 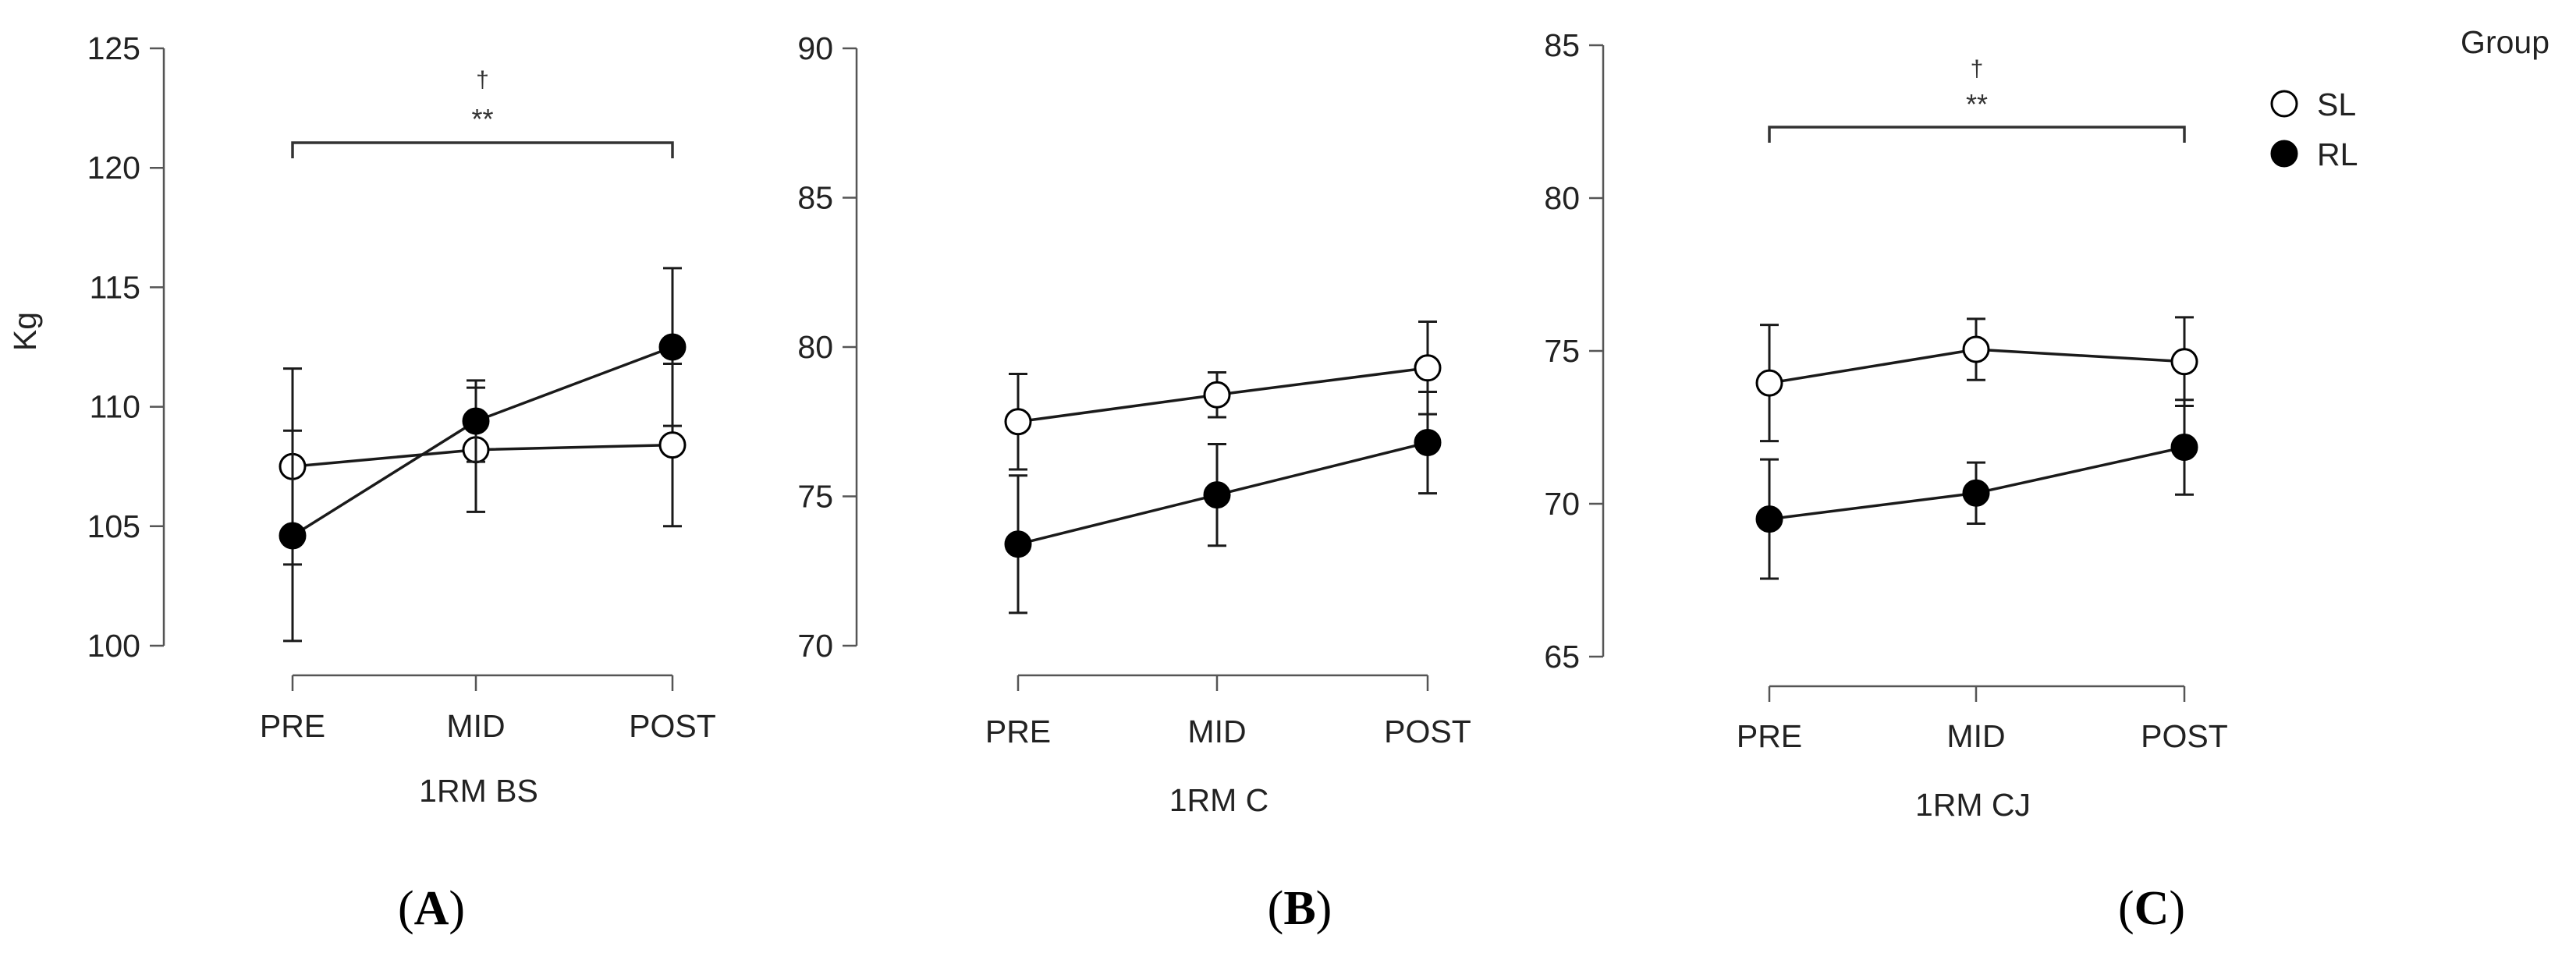 What do you see at coordinates (115, 407) in the screenshot?
I see `y-tick-label: 110` at bounding box center [115, 407].